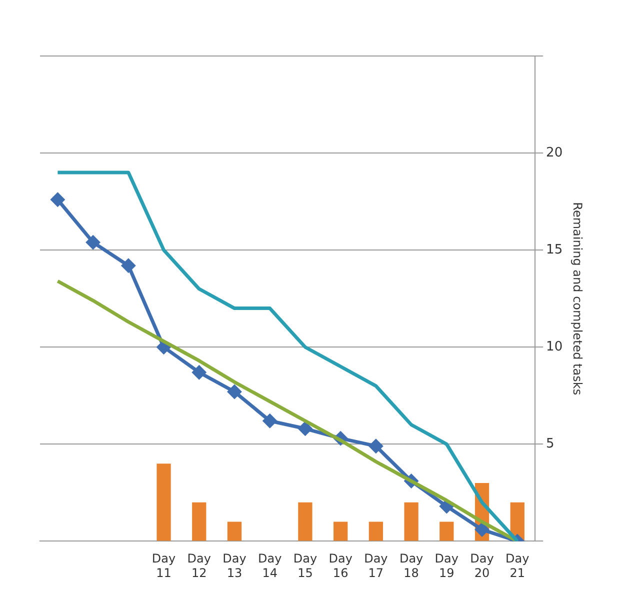 This screenshot has height=604, width=618. What do you see at coordinates (554, 346) in the screenshot?
I see `y-tick-label: 10` at bounding box center [554, 346].